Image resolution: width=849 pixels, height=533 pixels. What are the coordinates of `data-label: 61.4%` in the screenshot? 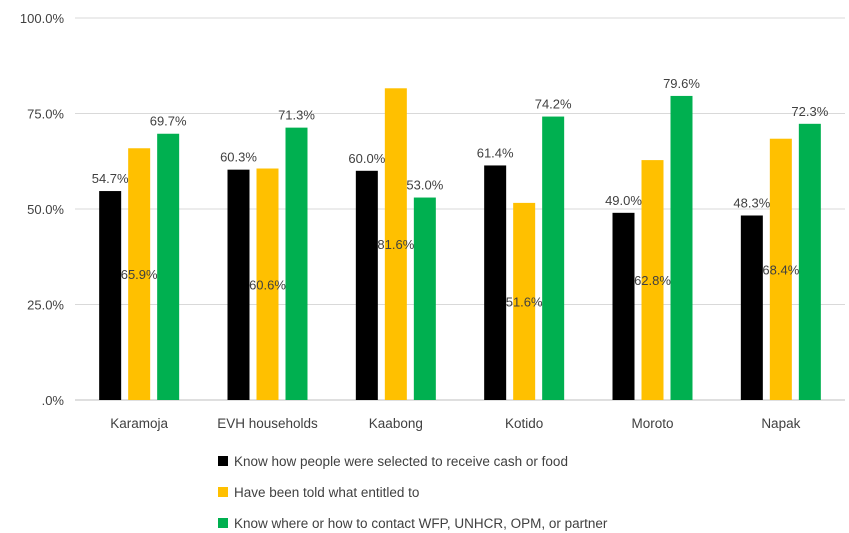 It's located at (495, 152).